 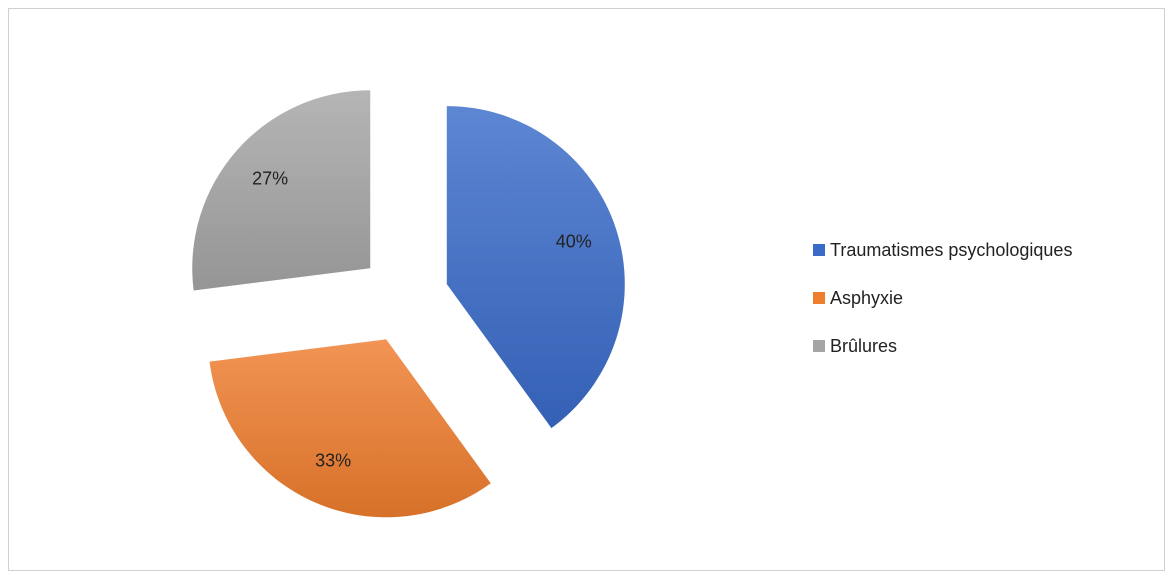 What do you see at coordinates (863, 346) in the screenshot?
I see `legend-label: Brûlures` at bounding box center [863, 346].